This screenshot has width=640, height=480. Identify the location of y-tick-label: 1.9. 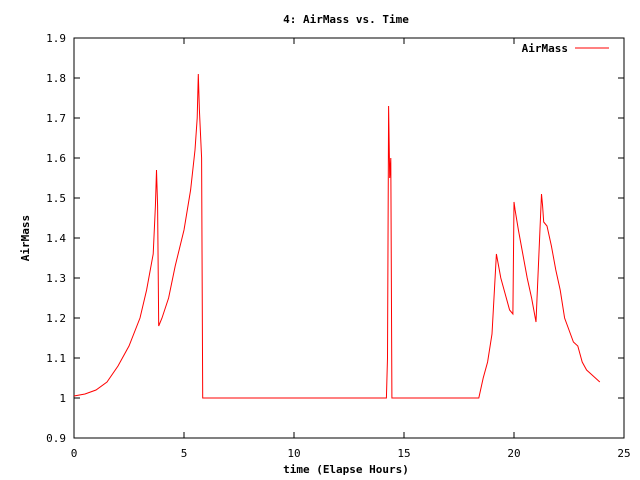
(56, 38).